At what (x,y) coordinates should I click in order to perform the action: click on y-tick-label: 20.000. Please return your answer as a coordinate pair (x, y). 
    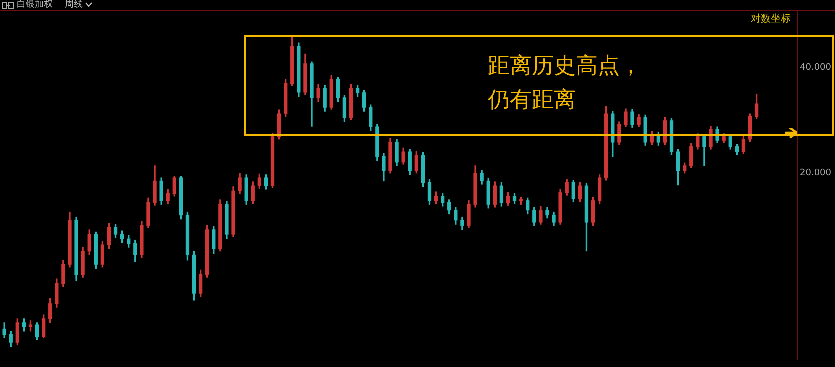
    Looking at the image, I should click on (816, 173).